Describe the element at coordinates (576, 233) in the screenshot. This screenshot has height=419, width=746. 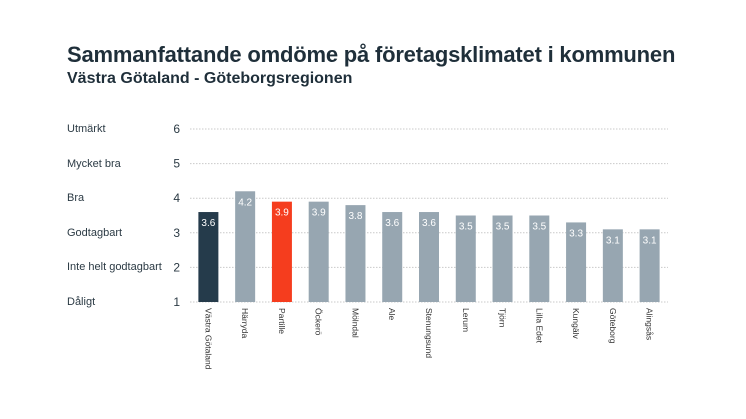
I see `data-label: 3.3` at that location.